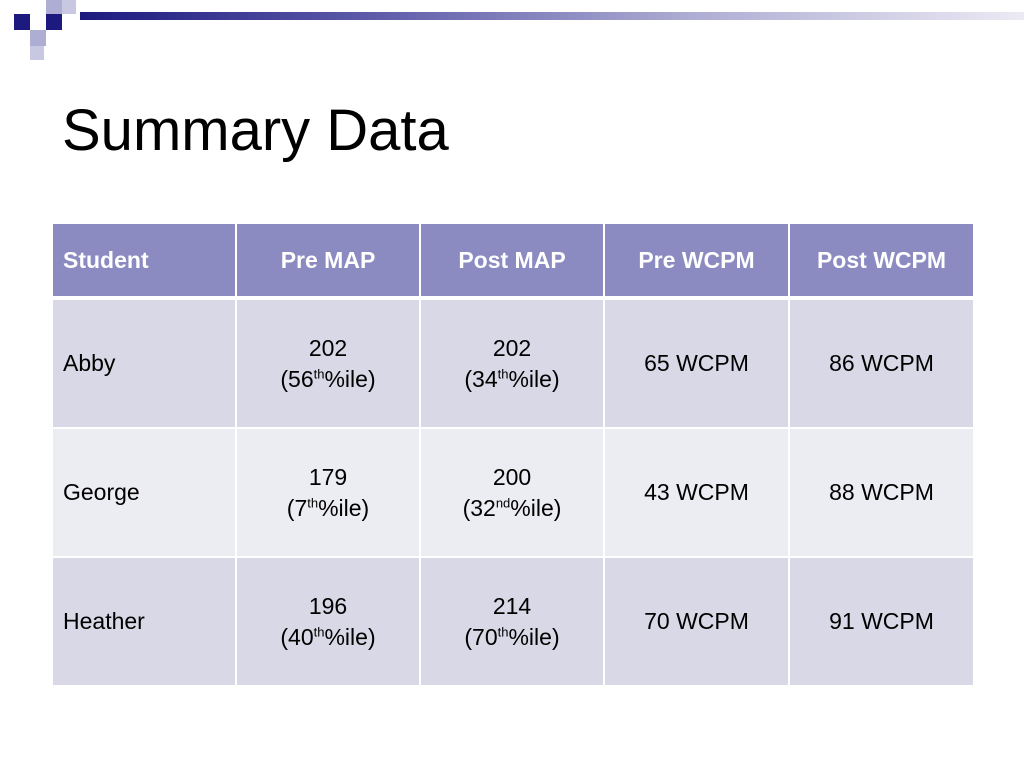  Describe the element at coordinates (552, 16) in the screenshot. I see `top-gradient-bar` at that location.